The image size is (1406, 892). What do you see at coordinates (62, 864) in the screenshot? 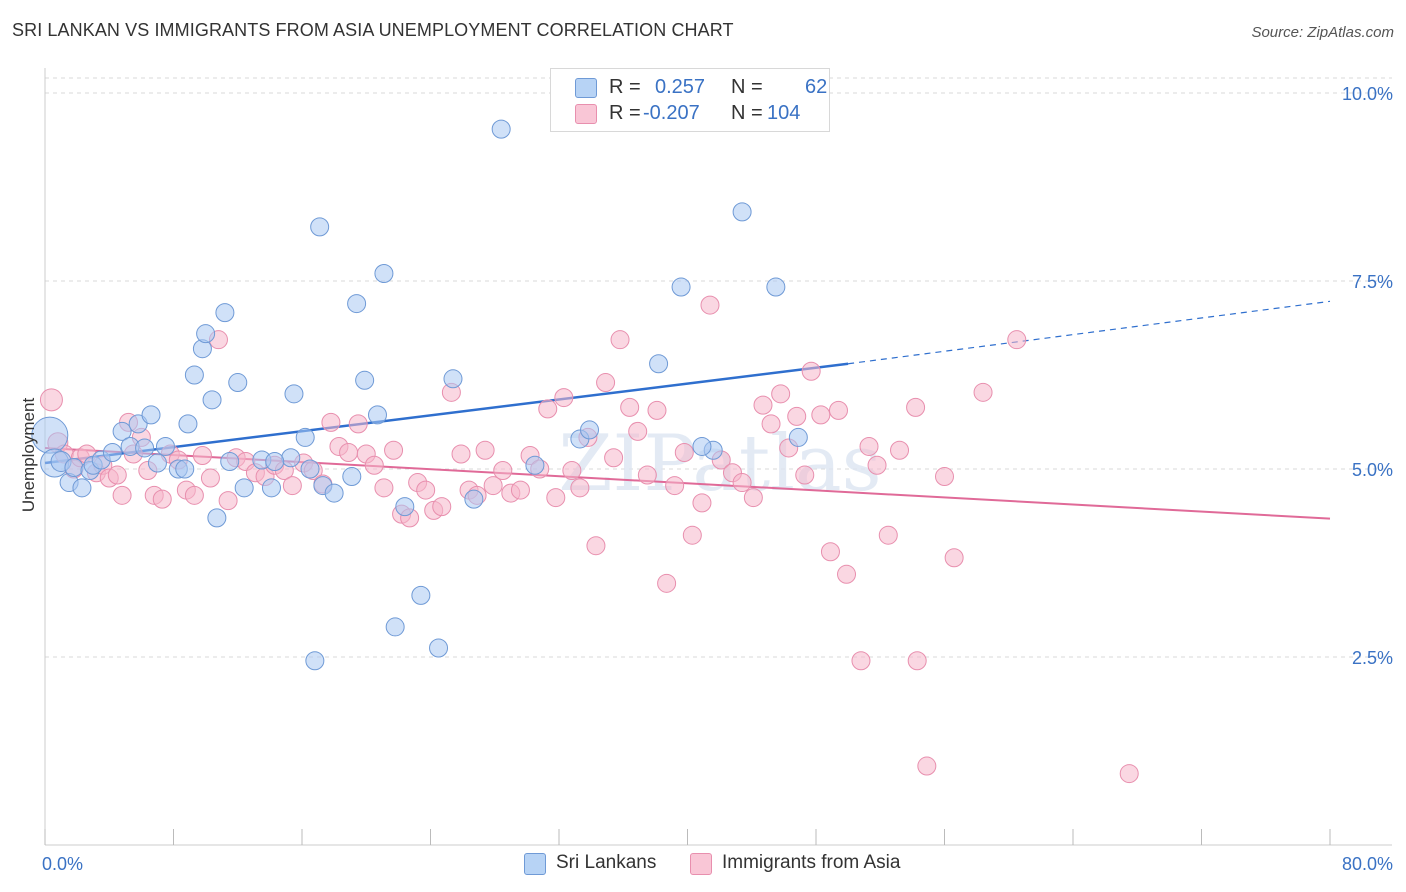
I see `x-tick-label: 0.0%` at bounding box center [62, 864].